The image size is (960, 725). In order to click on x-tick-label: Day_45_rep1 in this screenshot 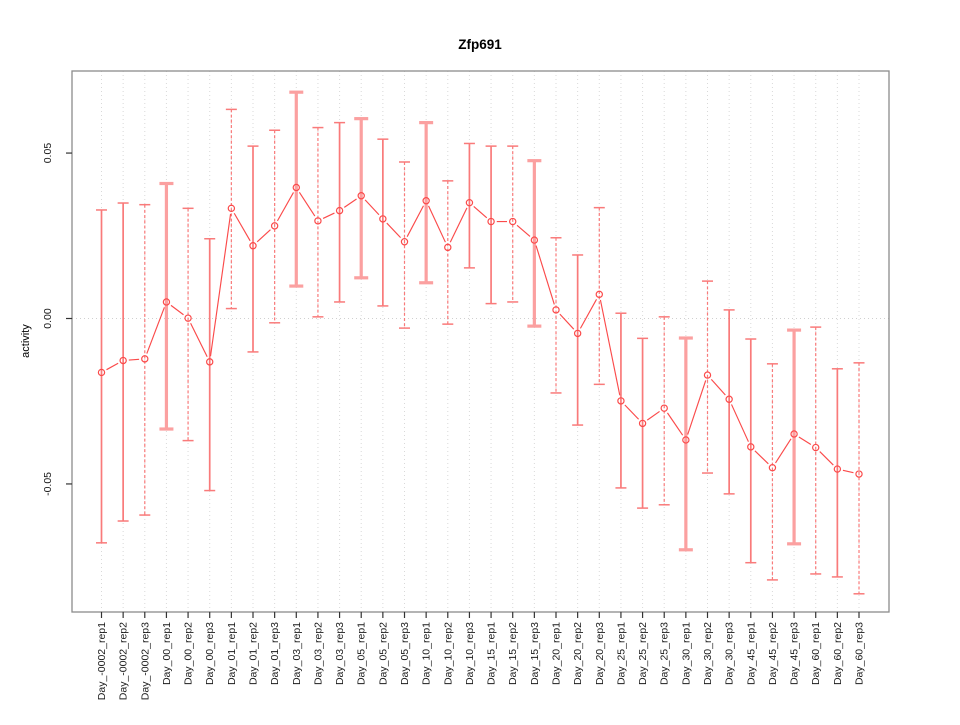, I will do `click(751, 653)`.